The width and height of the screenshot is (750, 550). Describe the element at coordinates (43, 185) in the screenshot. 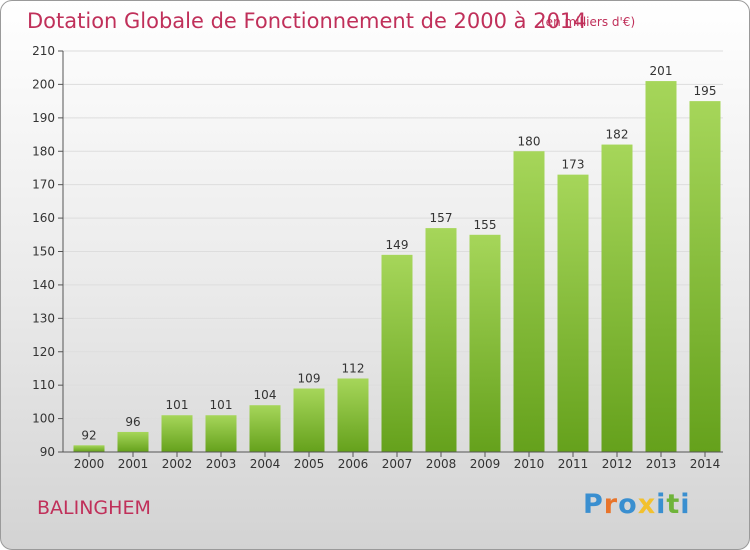

I see `y-tick-label: 170` at that location.